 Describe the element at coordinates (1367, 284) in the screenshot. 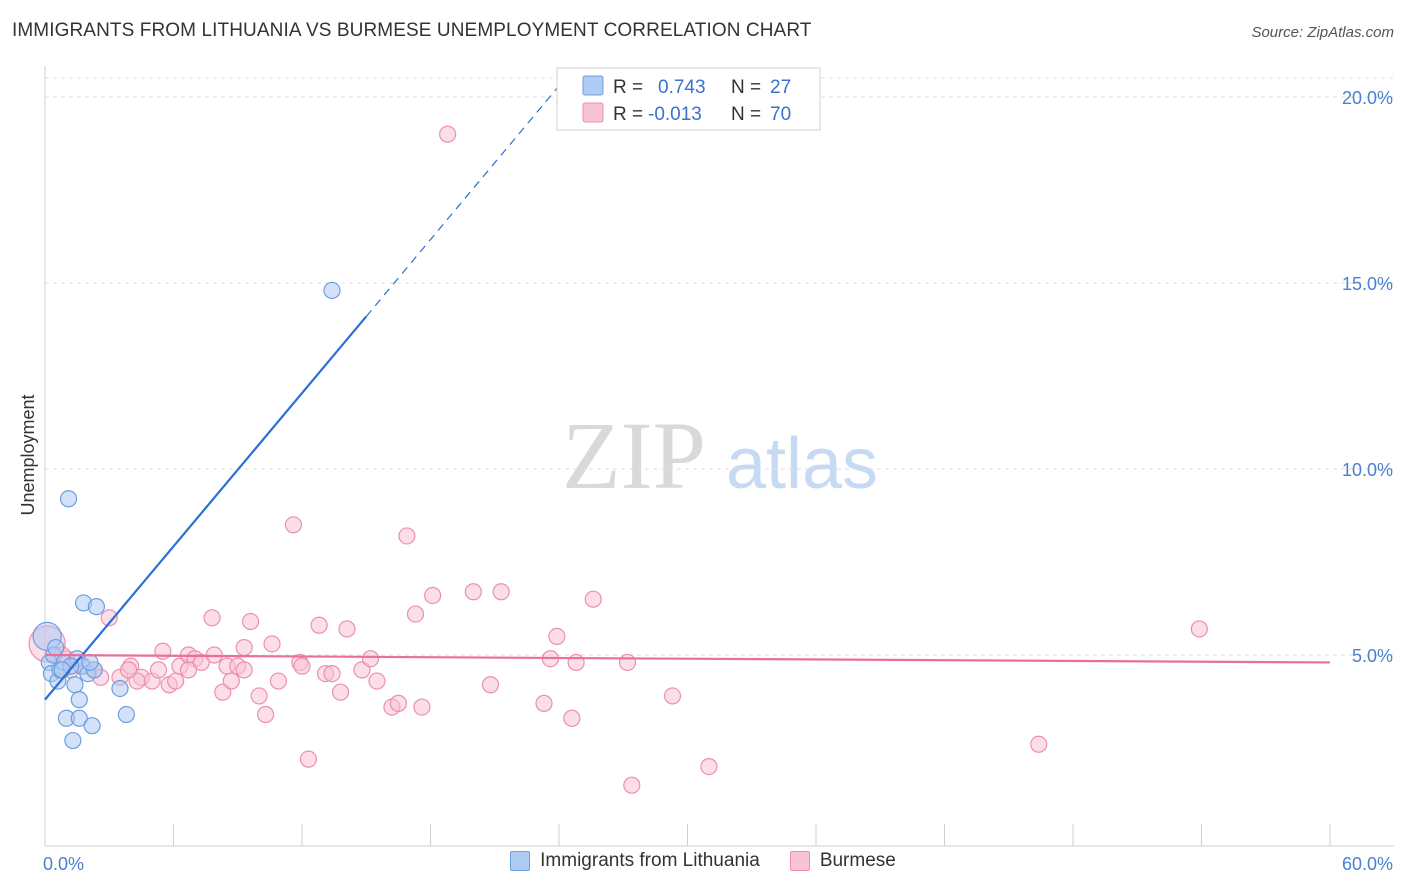

I see `y-tick-label-15: 15.0%` at that location.